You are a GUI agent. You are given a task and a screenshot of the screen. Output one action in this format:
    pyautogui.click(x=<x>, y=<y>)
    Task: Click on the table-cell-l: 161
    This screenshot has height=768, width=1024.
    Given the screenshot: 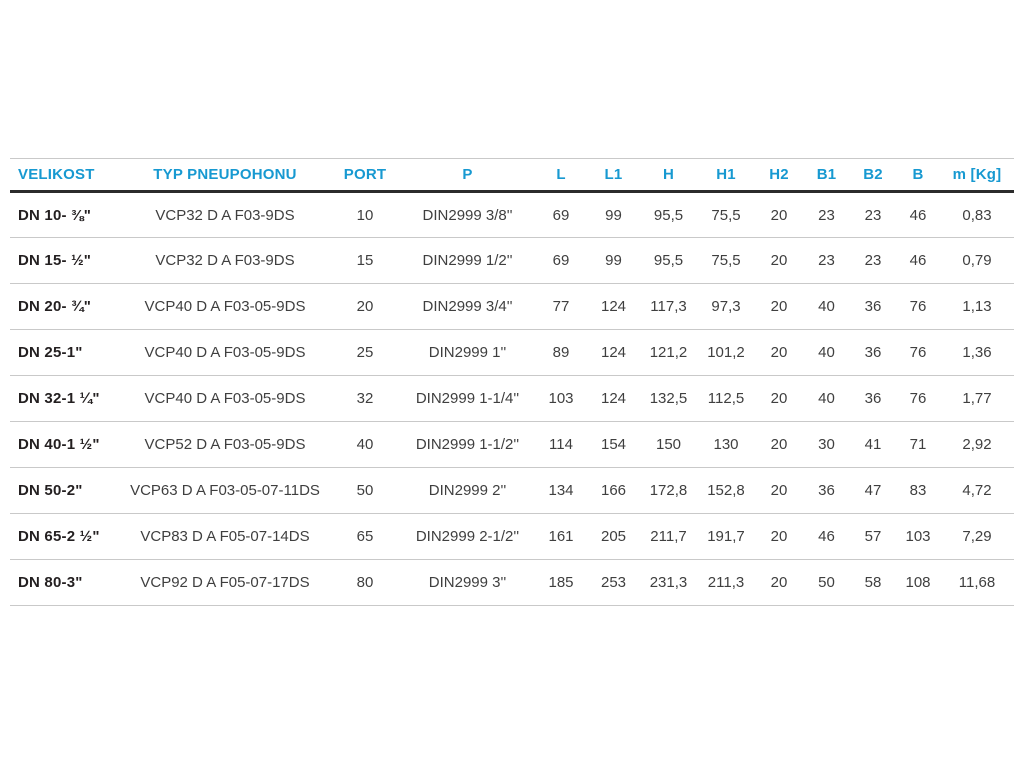 What is the action you would take?
    pyautogui.click(x=561, y=536)
    